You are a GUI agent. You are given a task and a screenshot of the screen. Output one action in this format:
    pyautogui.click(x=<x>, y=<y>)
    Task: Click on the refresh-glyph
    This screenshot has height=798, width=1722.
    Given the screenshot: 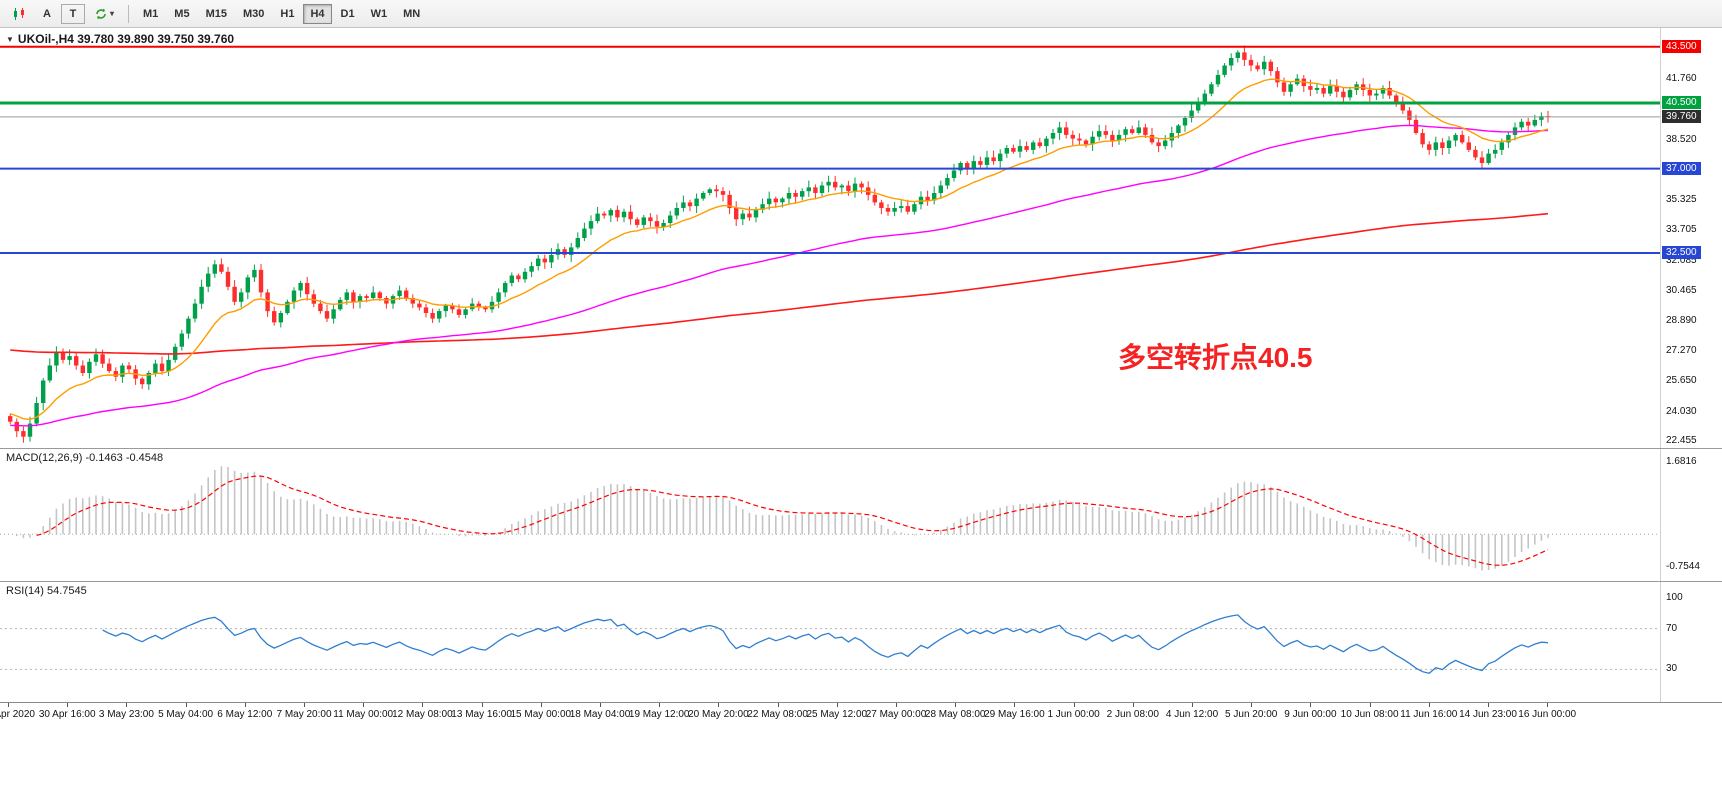 What is the action you would take?
    pyautogui.click(x=101, y=13)
    